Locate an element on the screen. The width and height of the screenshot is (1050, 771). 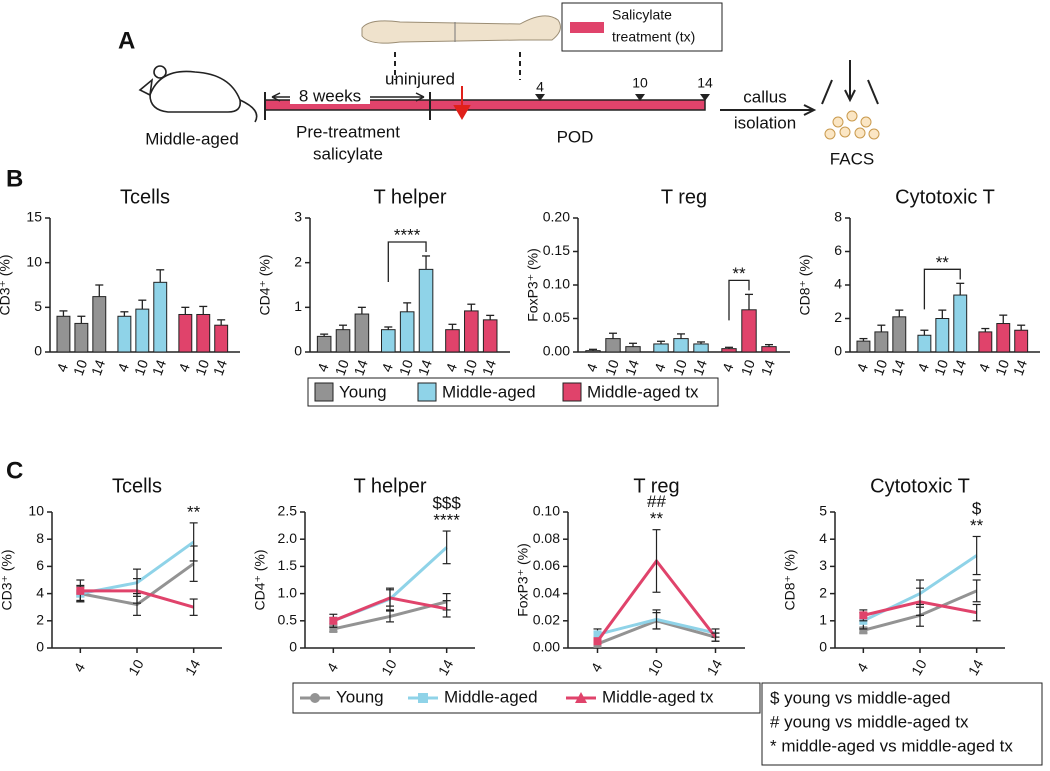
legend-label: treatment (tx) is located at coordinates (653, 37).